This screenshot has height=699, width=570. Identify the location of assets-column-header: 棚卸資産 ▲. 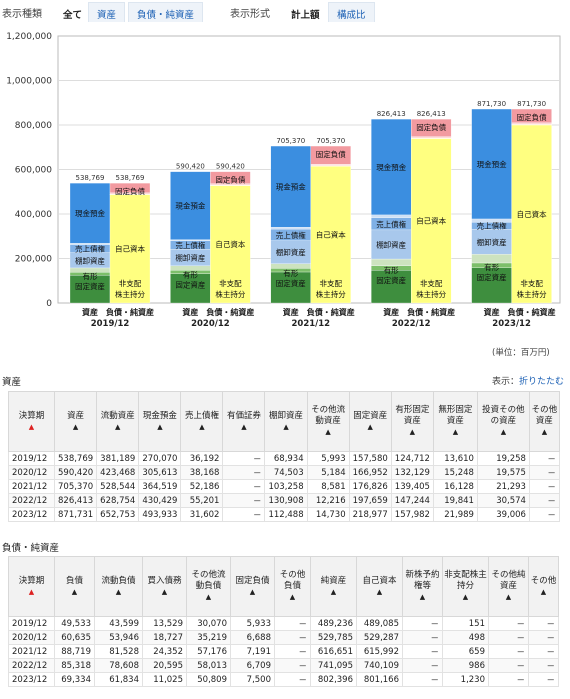
(286, 421).